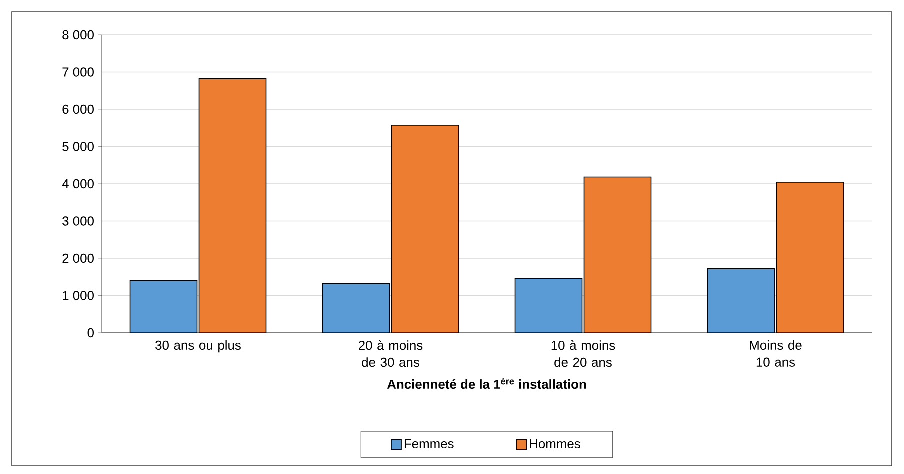 The image size is (904, 474). What do you see at coordinates (555, 444) in the screenshot?
I see `legend-label: Hommes` at bounding box center [555, 444].